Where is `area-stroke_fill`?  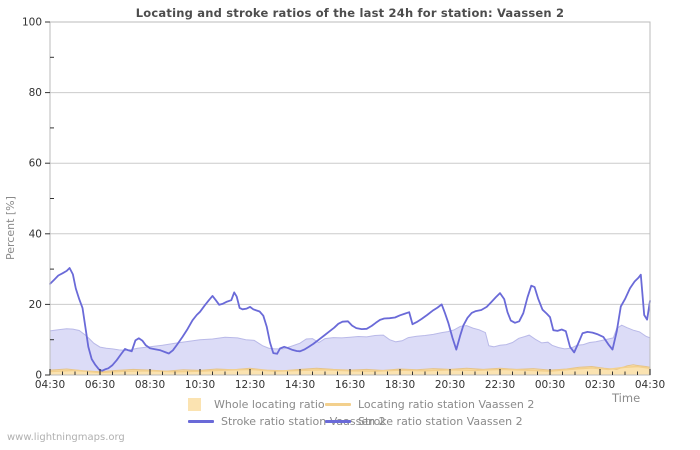 area-stroke_fill is located at coordinates (350, 350).